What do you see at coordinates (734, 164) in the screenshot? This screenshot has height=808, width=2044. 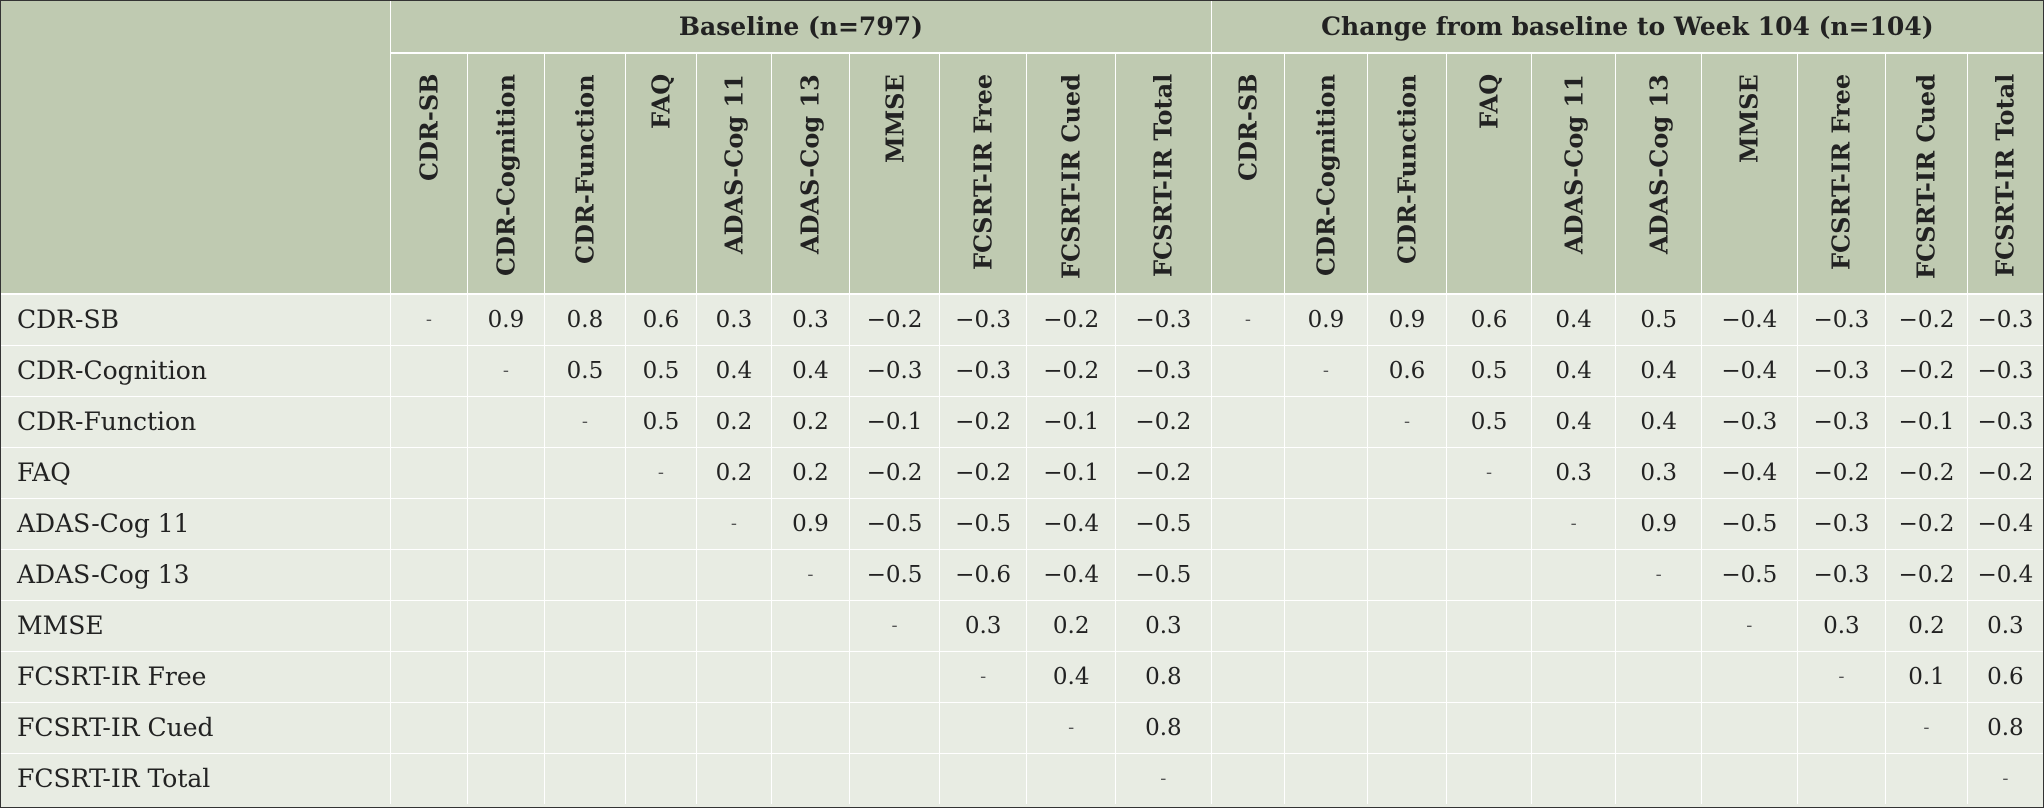 I see `column-header-label: ADAS-Cog 11` at bounding box center [734, 164].